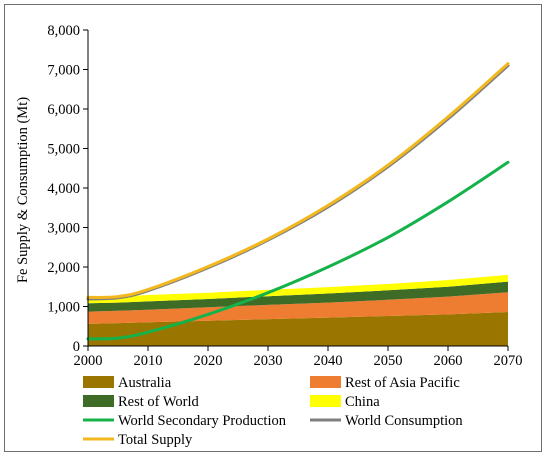 This screenshot has height=460, width=550. I want to click on legend-label-rest-of-world: Rest of World, so click(158, 402).